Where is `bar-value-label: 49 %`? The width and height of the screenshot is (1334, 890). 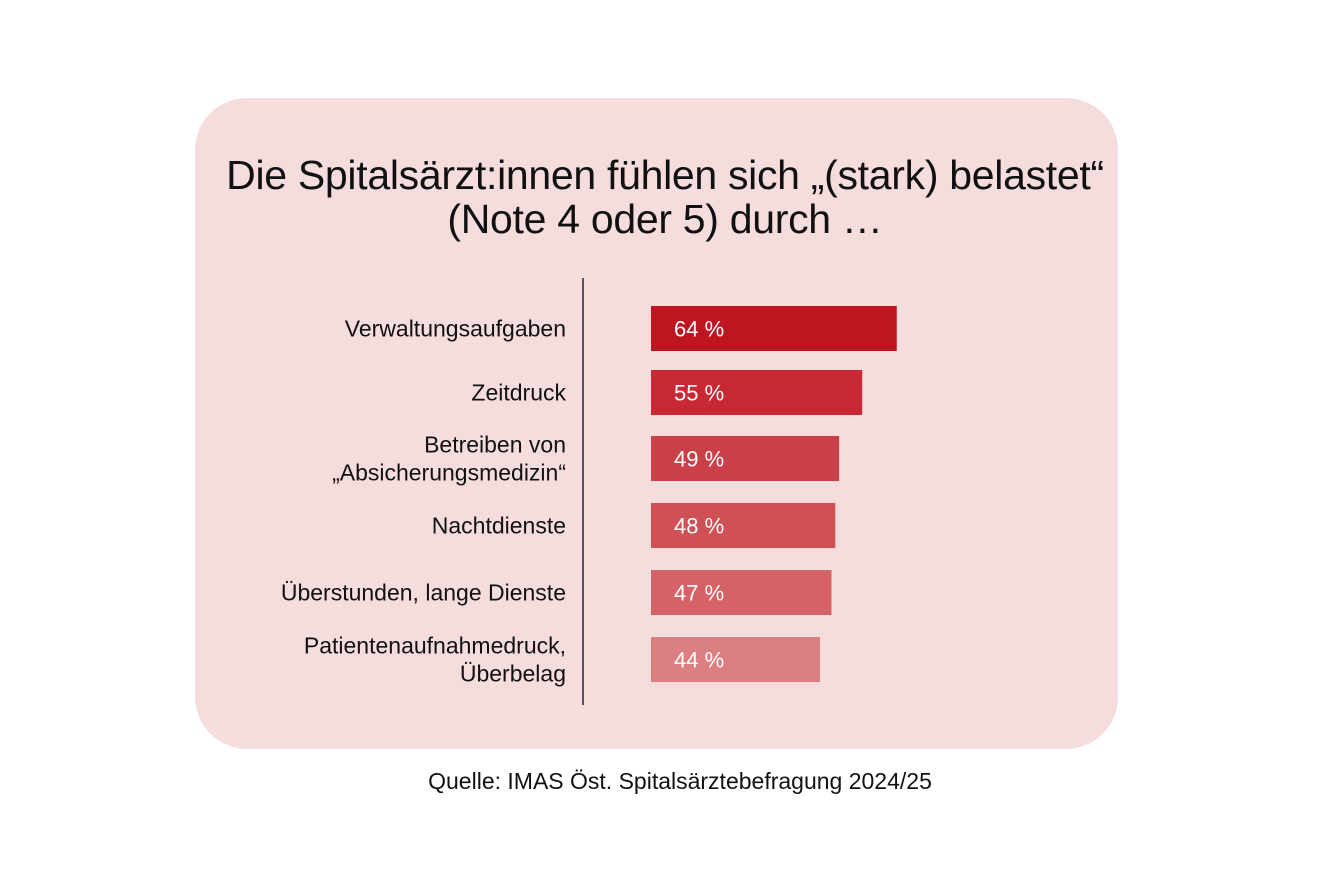 bar-value-label: 49 % is located at coordinates (699, 459).